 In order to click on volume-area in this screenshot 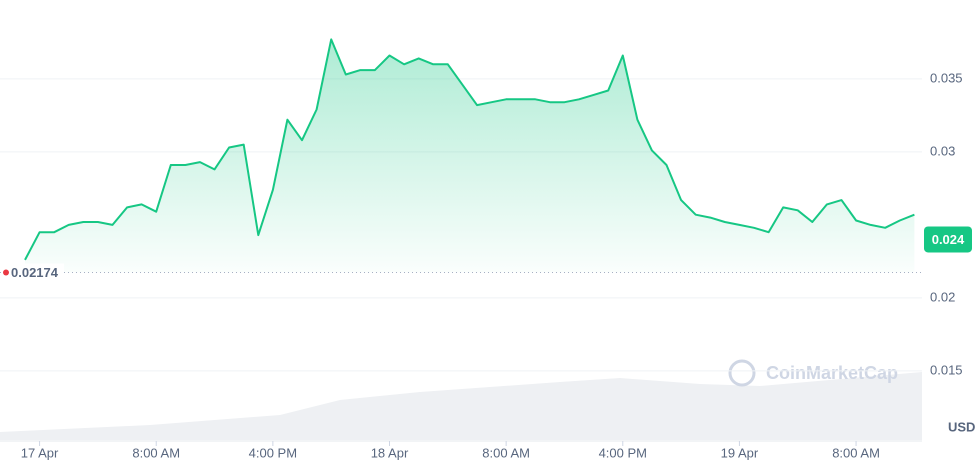, I will do `click(461, 406)`.